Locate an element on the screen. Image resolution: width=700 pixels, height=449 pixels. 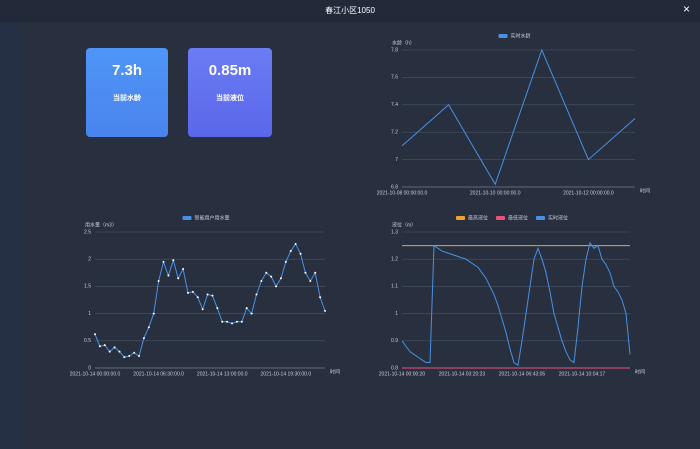
y-tick-label: 7 is located at coordinates (396, 160).